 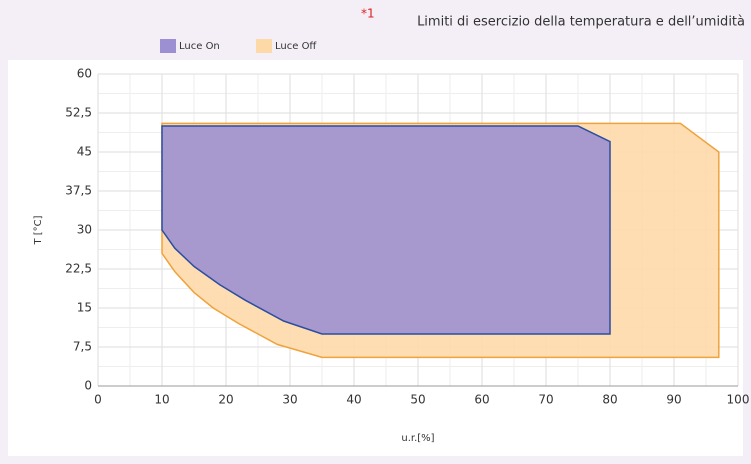 I want to click on y-tick-label: 7,5, so click(x=82, y=347).